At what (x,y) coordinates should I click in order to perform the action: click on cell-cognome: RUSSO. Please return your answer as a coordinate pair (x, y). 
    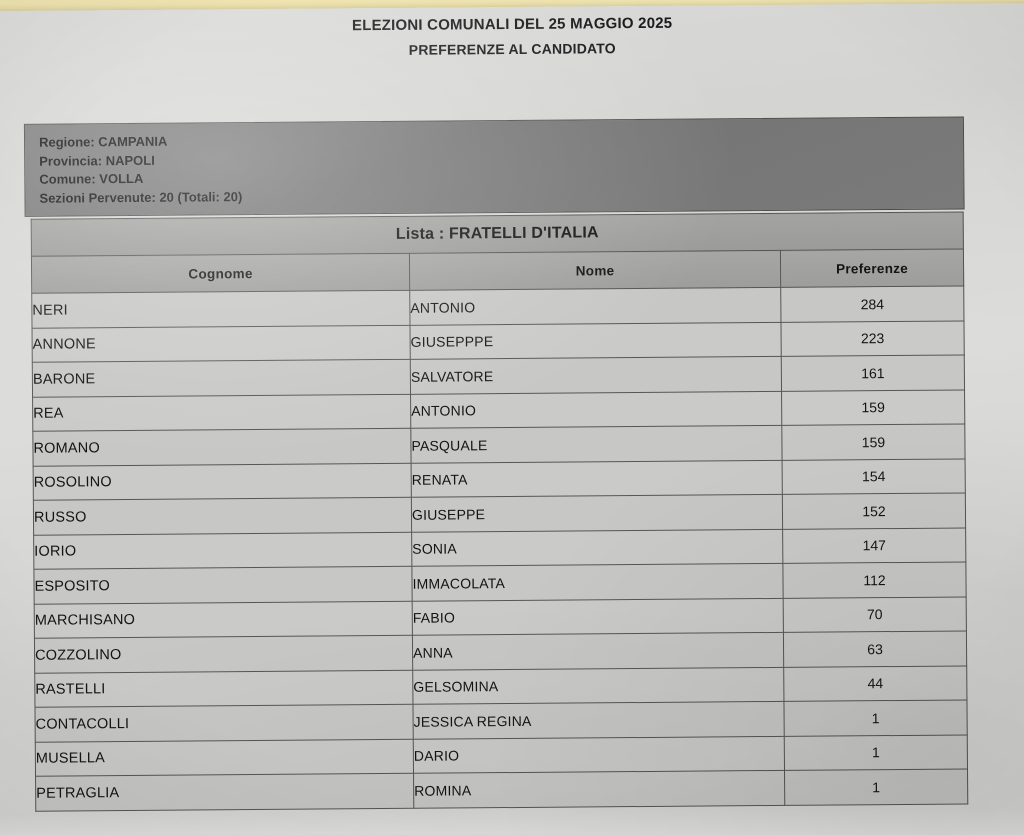
    Looking at the image, I should click on (222, 516).